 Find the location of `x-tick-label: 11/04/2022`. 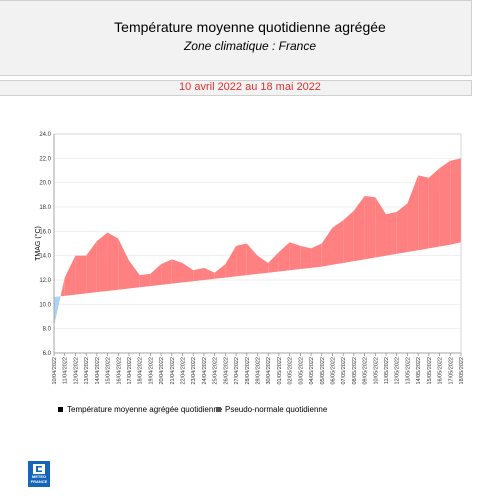

x-tick-label: 11/04/2022 is located at coordinates (66, 370).